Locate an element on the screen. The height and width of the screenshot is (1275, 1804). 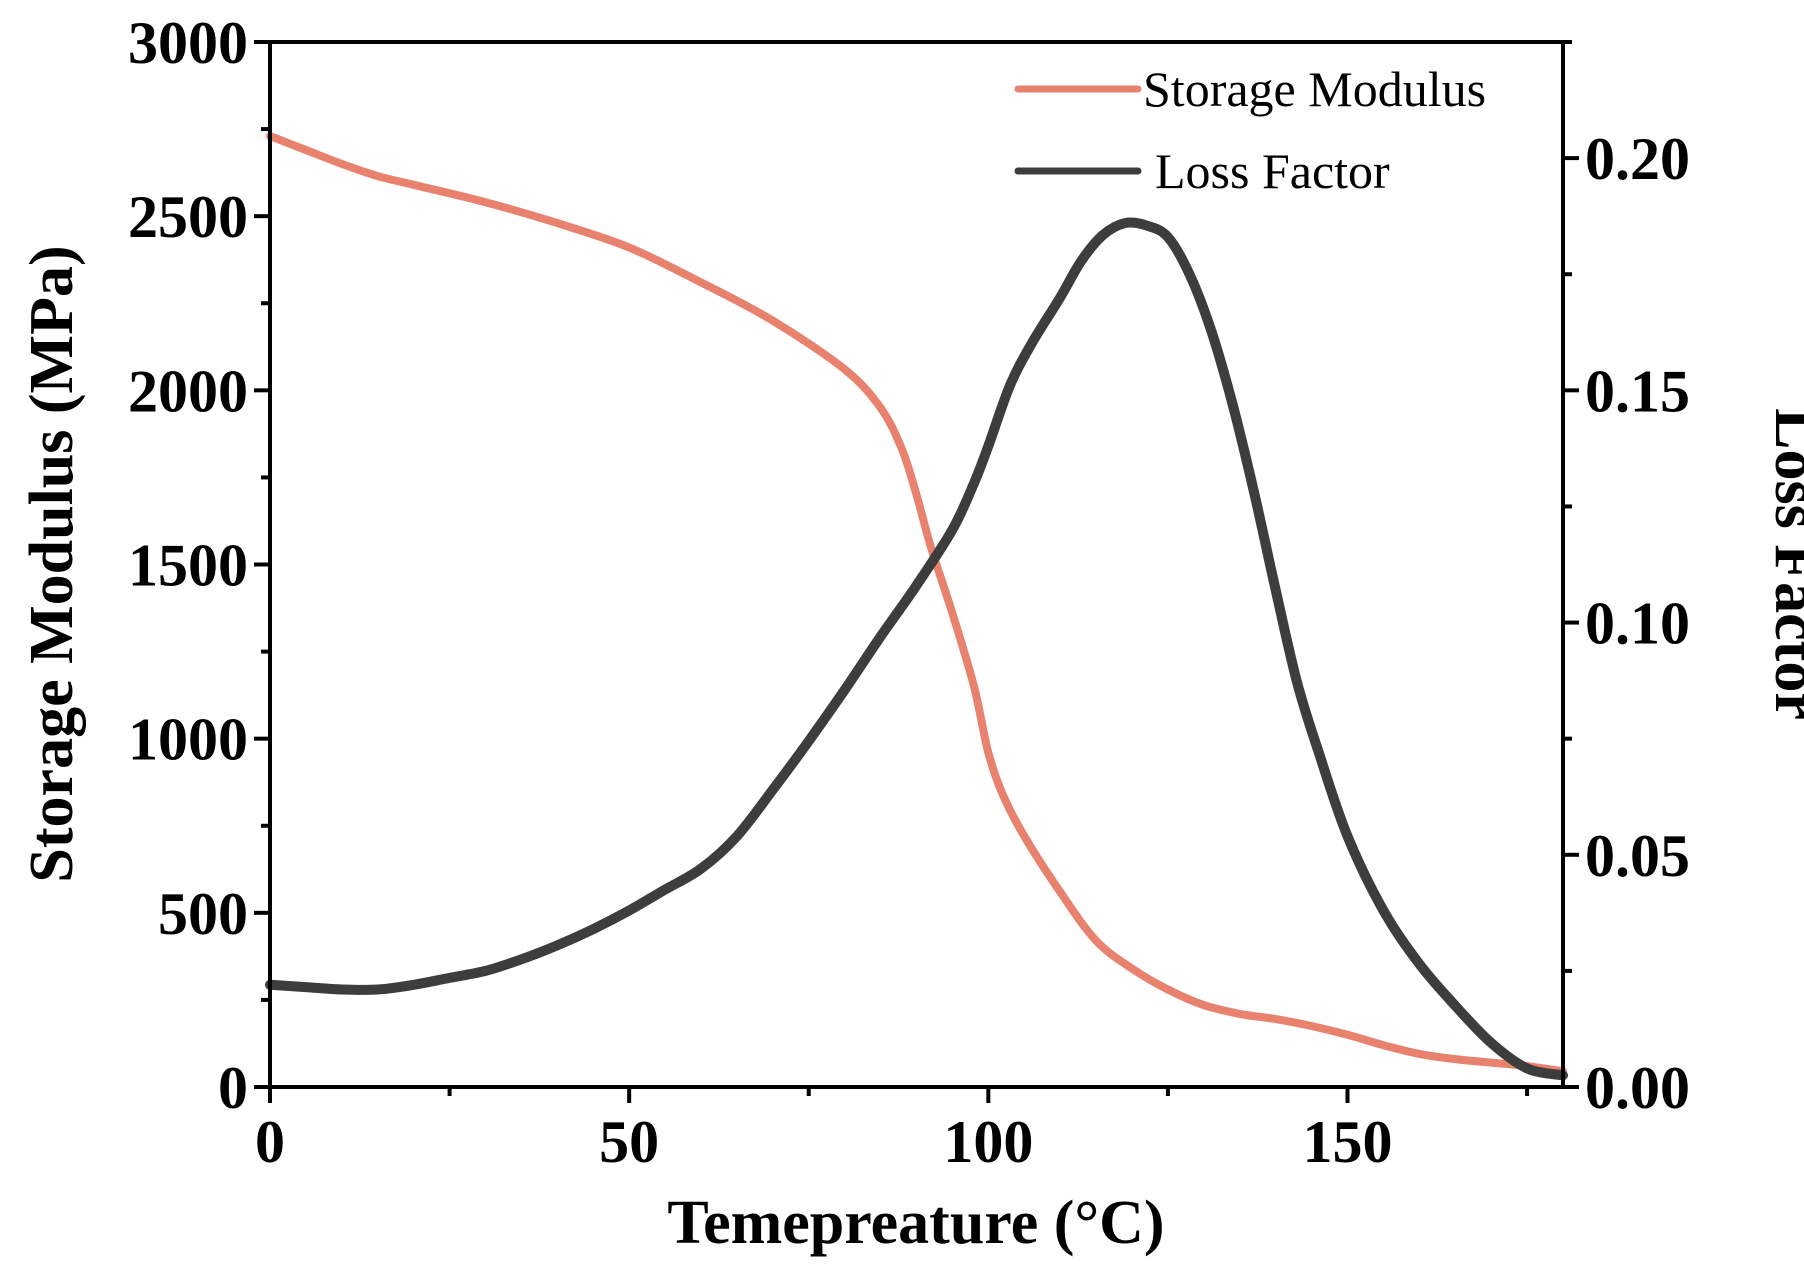
y-tick-label: 2500 is located at coordinates (188, 217).